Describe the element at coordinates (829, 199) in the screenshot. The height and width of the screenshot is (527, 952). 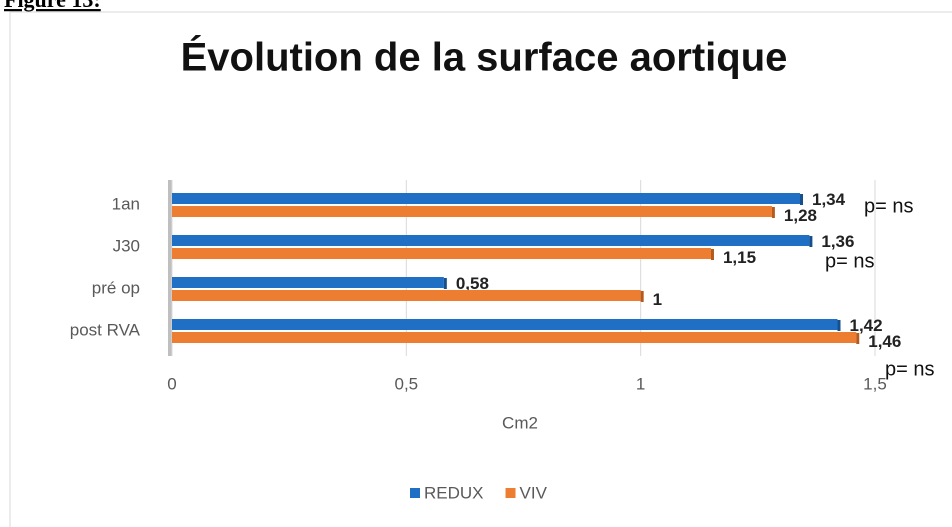
I see `value-label: 1,34` at that location.